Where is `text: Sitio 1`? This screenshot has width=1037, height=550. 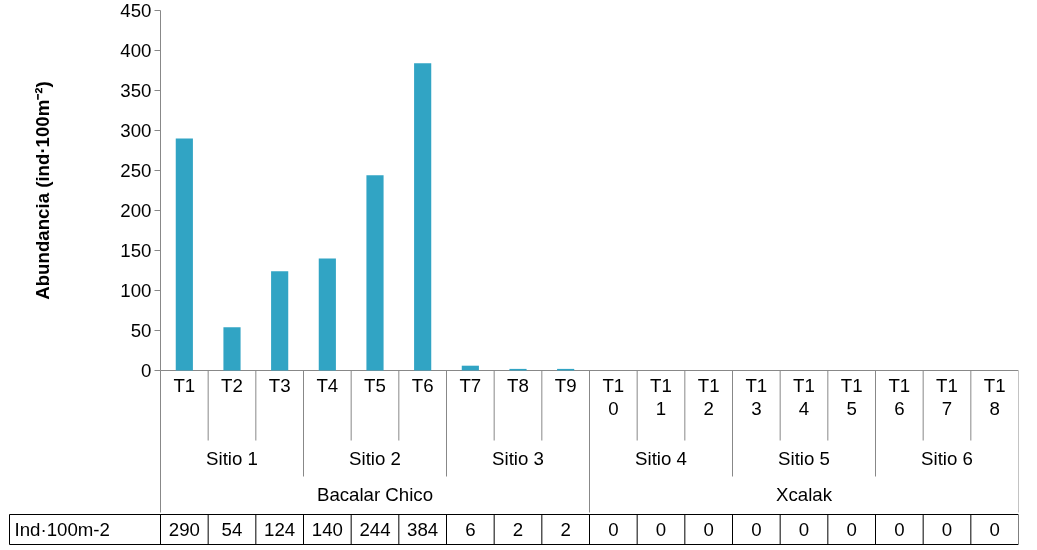
text: Sitio 1 is located at coordinates (232, 458).